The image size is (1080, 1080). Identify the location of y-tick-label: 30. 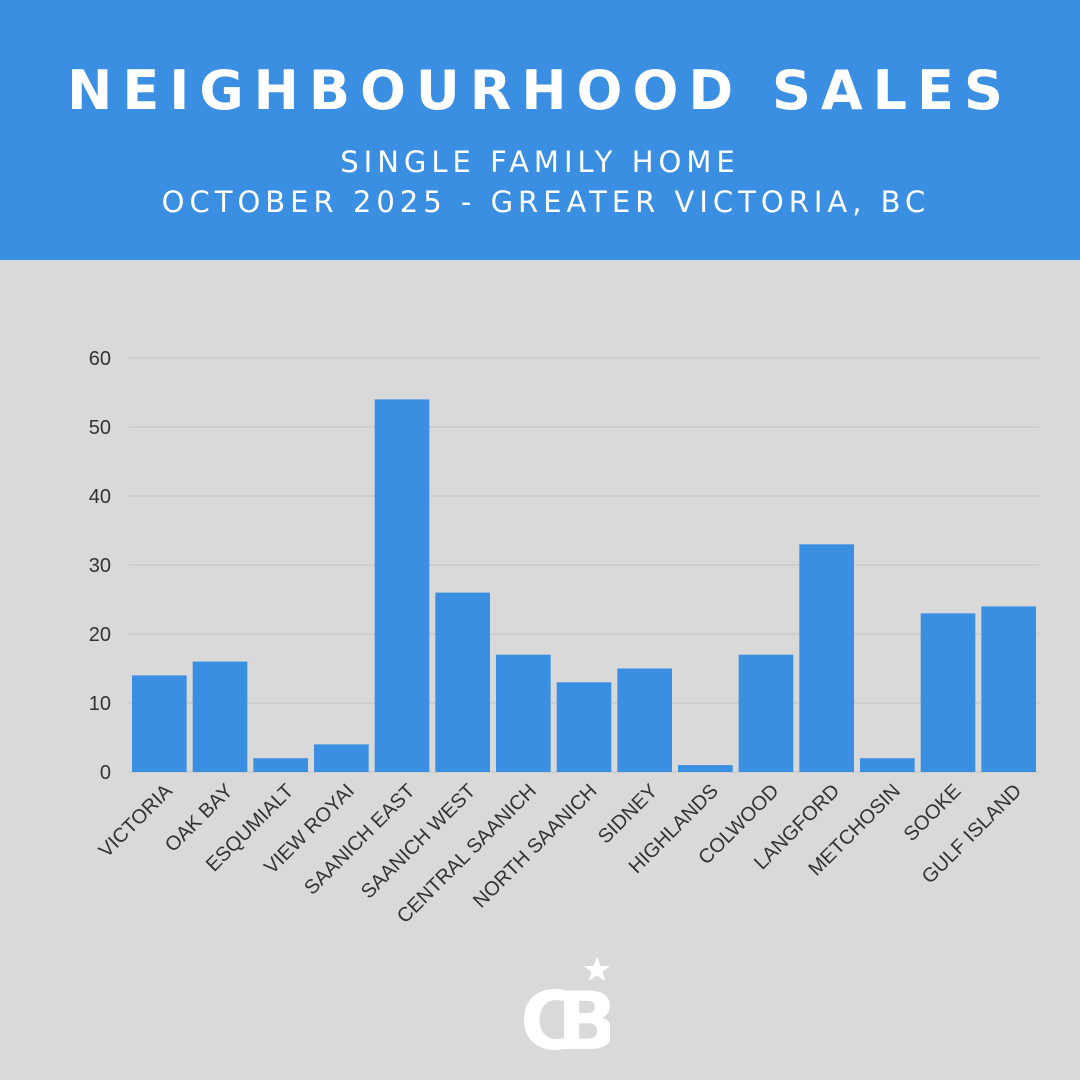
(100, 566).